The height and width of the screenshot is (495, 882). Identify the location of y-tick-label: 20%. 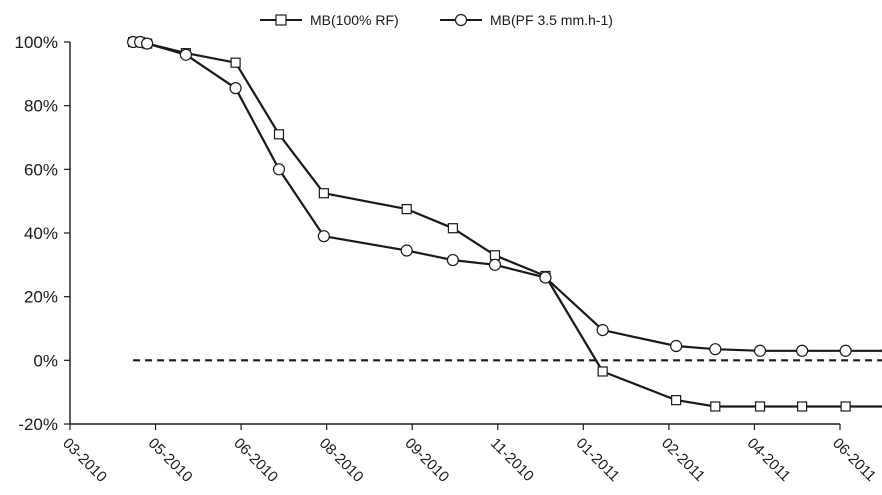
(41, 297).